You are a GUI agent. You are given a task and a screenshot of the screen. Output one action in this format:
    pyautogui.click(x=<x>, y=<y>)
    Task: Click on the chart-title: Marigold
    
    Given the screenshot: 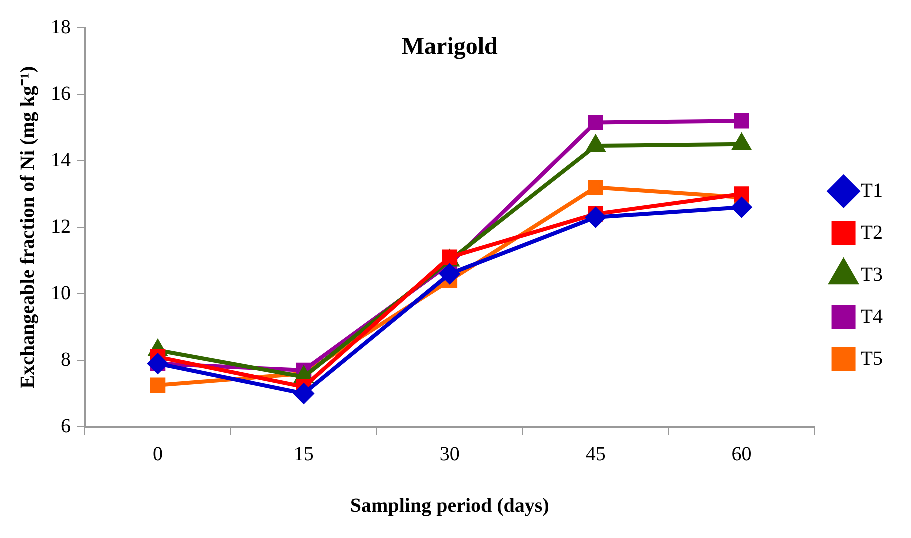 What is the action you would take?
    pyautogui.click(x=450, y=47)
    